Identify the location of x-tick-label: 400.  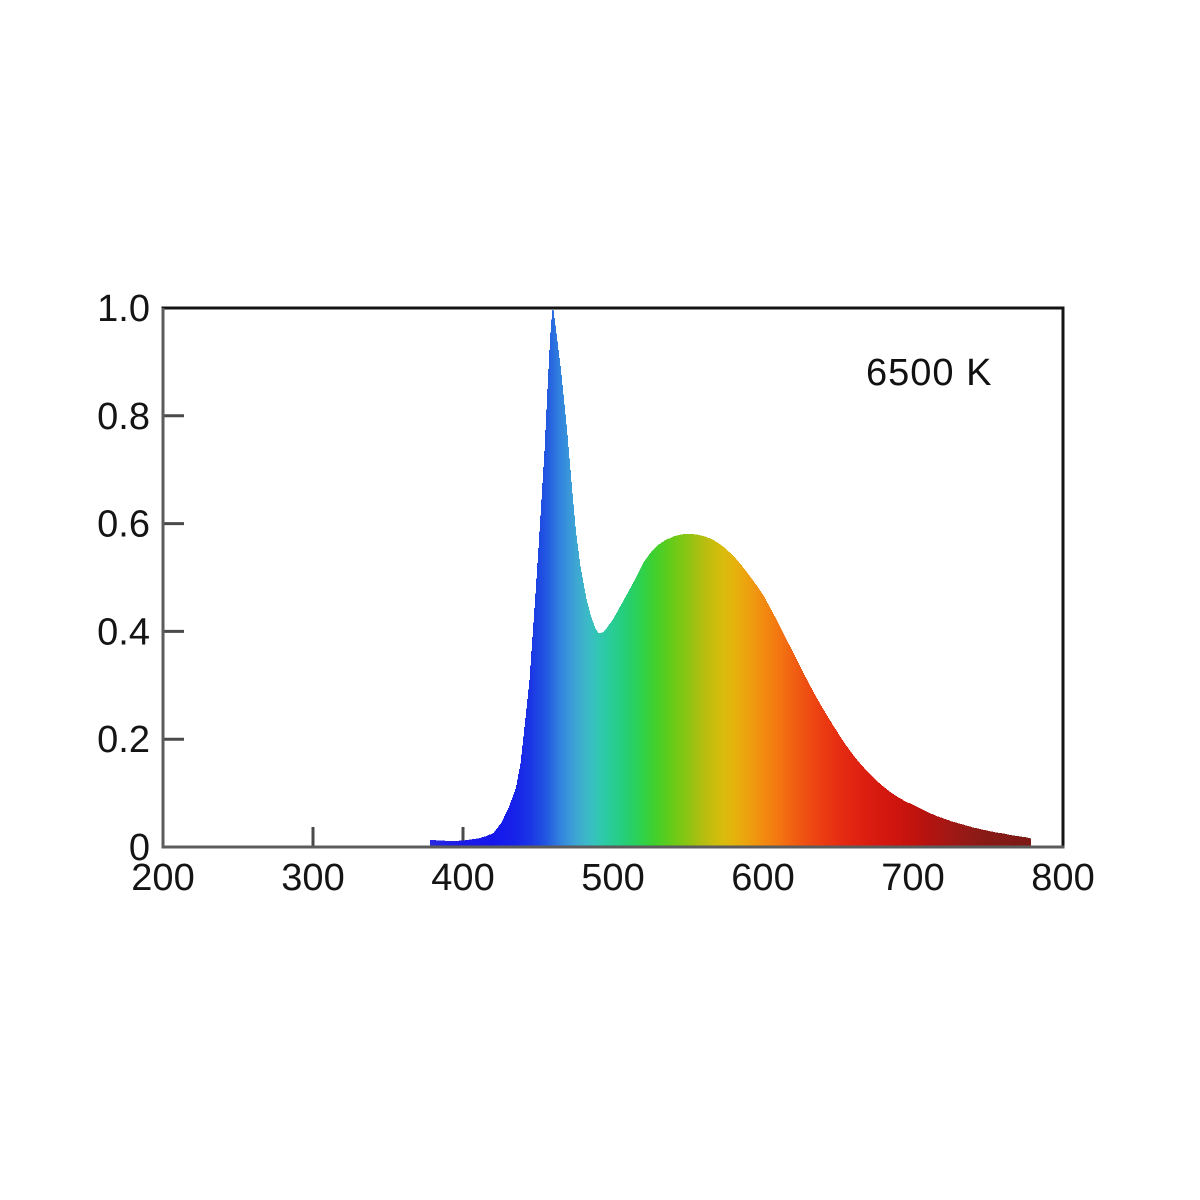
(462, 878).